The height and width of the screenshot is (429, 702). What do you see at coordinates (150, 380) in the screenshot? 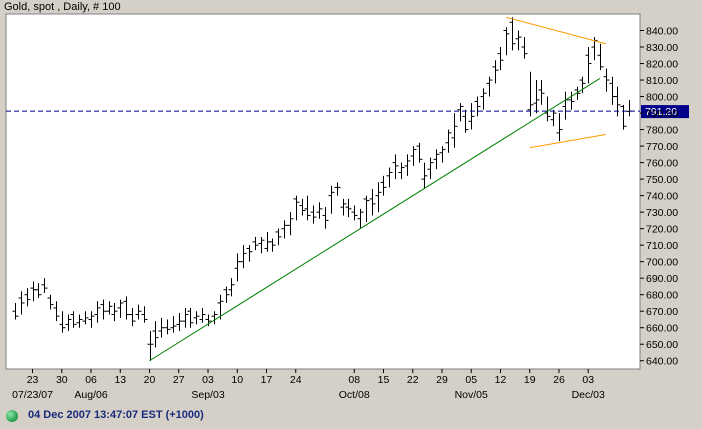
I see `x-tick-label: 20` at bounding box center [150, 380].